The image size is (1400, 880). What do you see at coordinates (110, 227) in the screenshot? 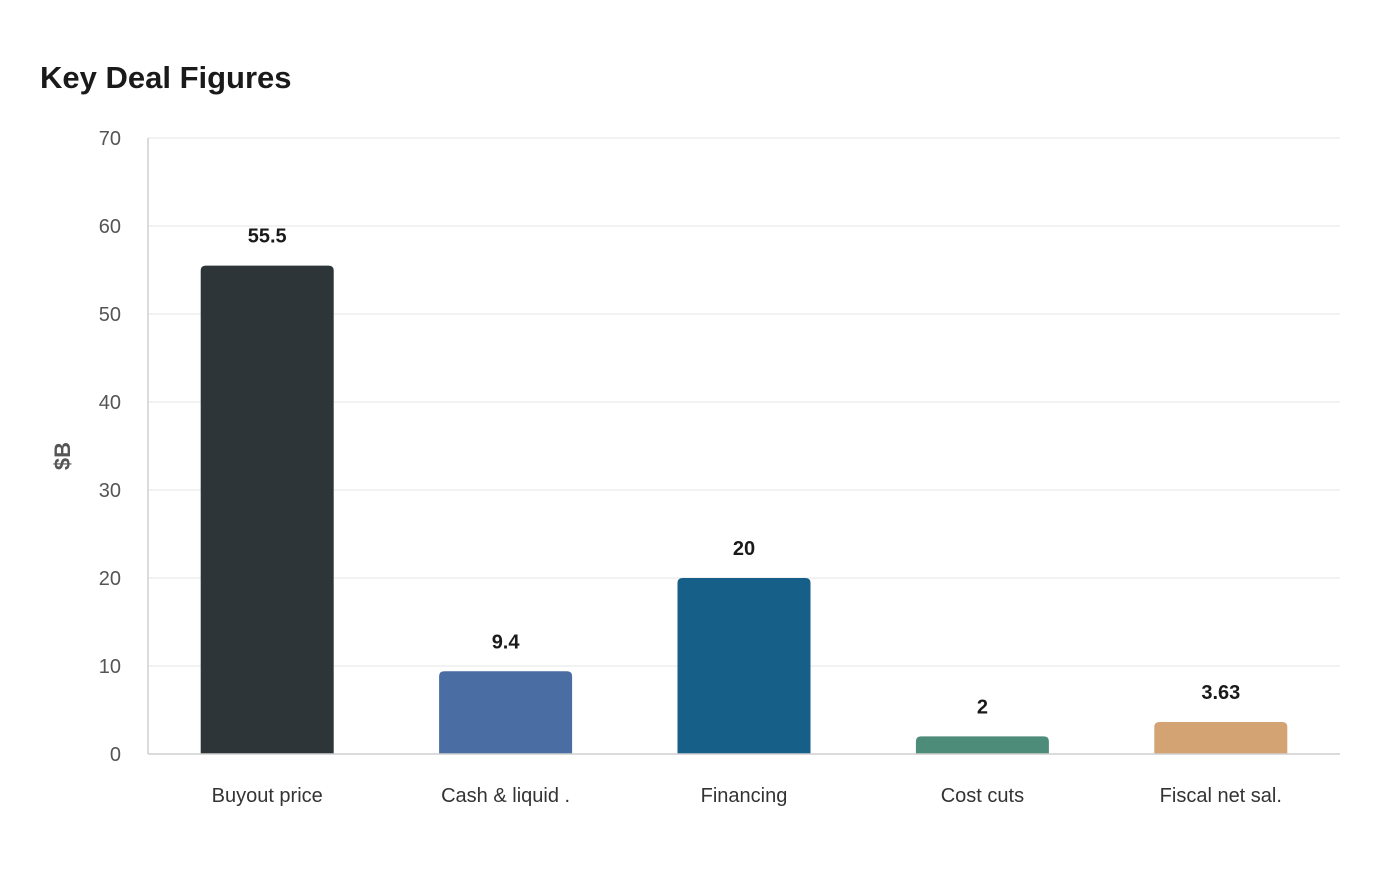
I see `y-tick-label: 60` at bounding box center [110, 227].